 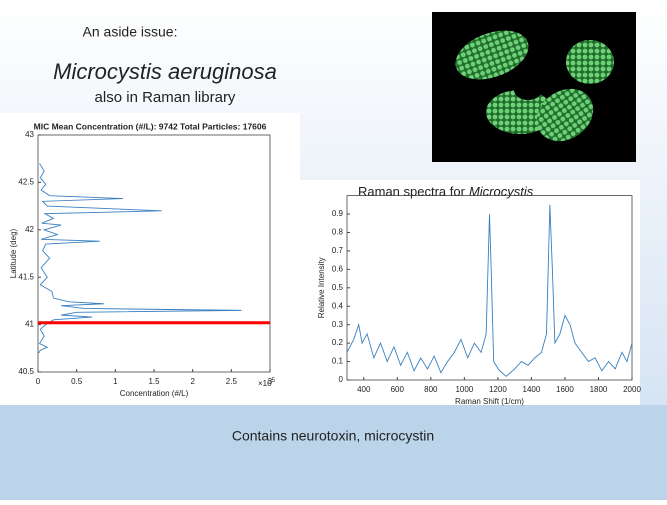 I want to click on title-text: Raman spectra for, so click(x=412, y=191).